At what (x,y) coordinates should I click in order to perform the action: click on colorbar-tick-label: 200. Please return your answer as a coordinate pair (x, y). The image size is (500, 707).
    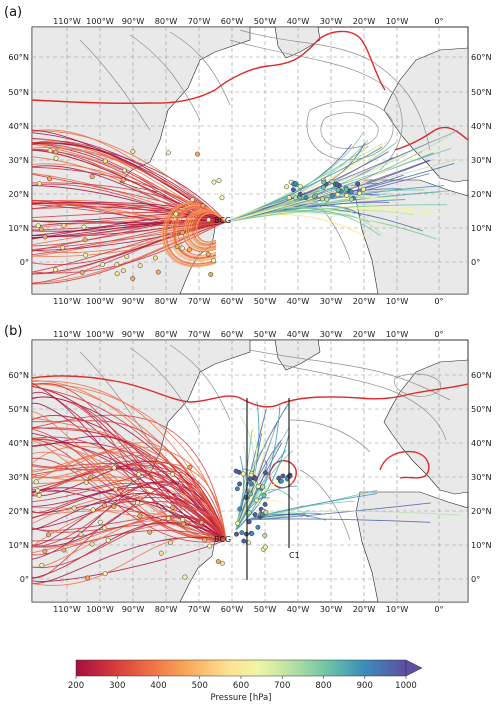
    Looking at the image, I should click on (76, 686).